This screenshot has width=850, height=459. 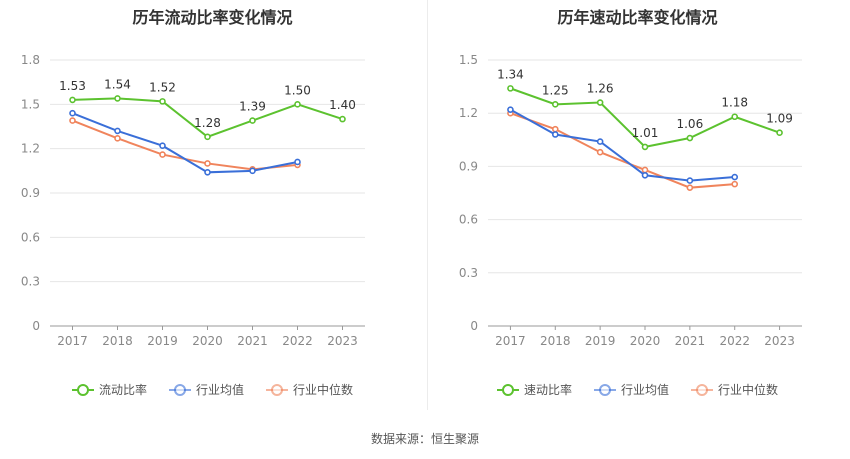 I want to click on data-label: 1.25, so click(x=555, y=90).